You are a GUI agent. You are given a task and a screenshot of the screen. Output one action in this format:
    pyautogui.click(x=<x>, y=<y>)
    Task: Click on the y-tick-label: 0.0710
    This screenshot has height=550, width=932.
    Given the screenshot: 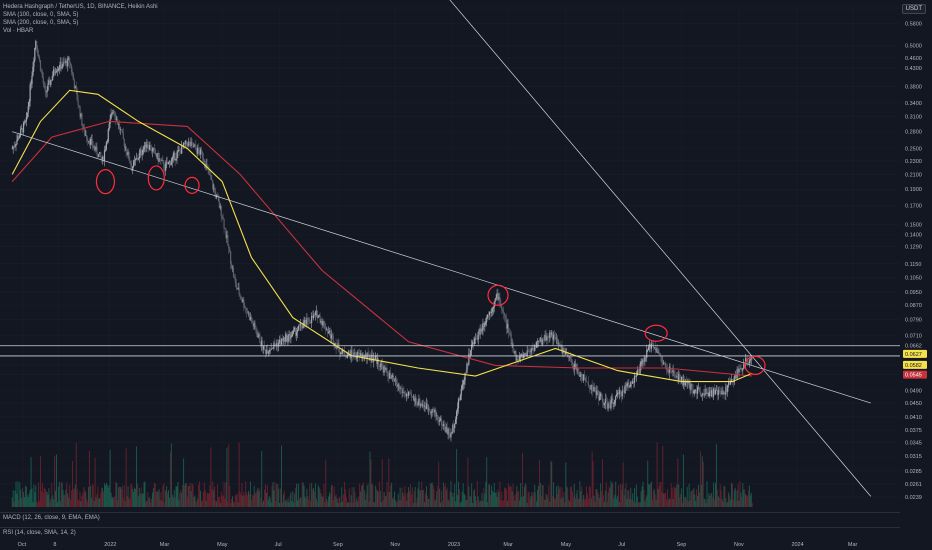 What is the action you would take?
    pyautogui.click(x=913, y=336)
    